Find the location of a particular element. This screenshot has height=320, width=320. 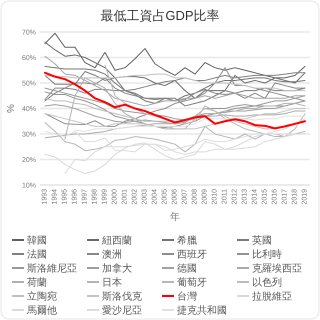

y-axis-title: % is located at coordinates (11, 108).